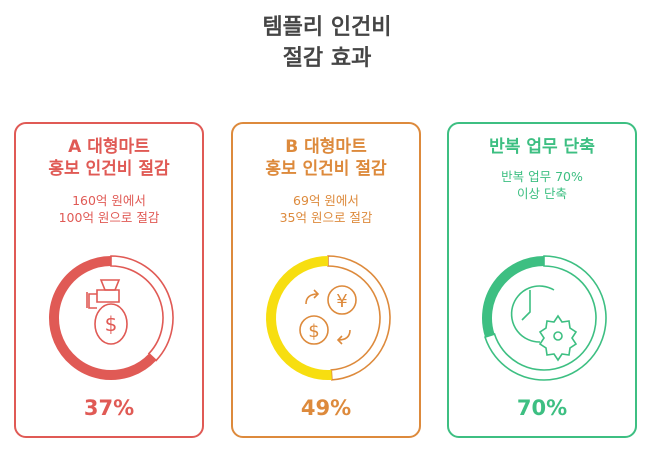 The image size is (654, 450). Describe the element at coordinates (328, 315) in the screenshot. I see `currency-exchange-icon: ¥$` at that location.